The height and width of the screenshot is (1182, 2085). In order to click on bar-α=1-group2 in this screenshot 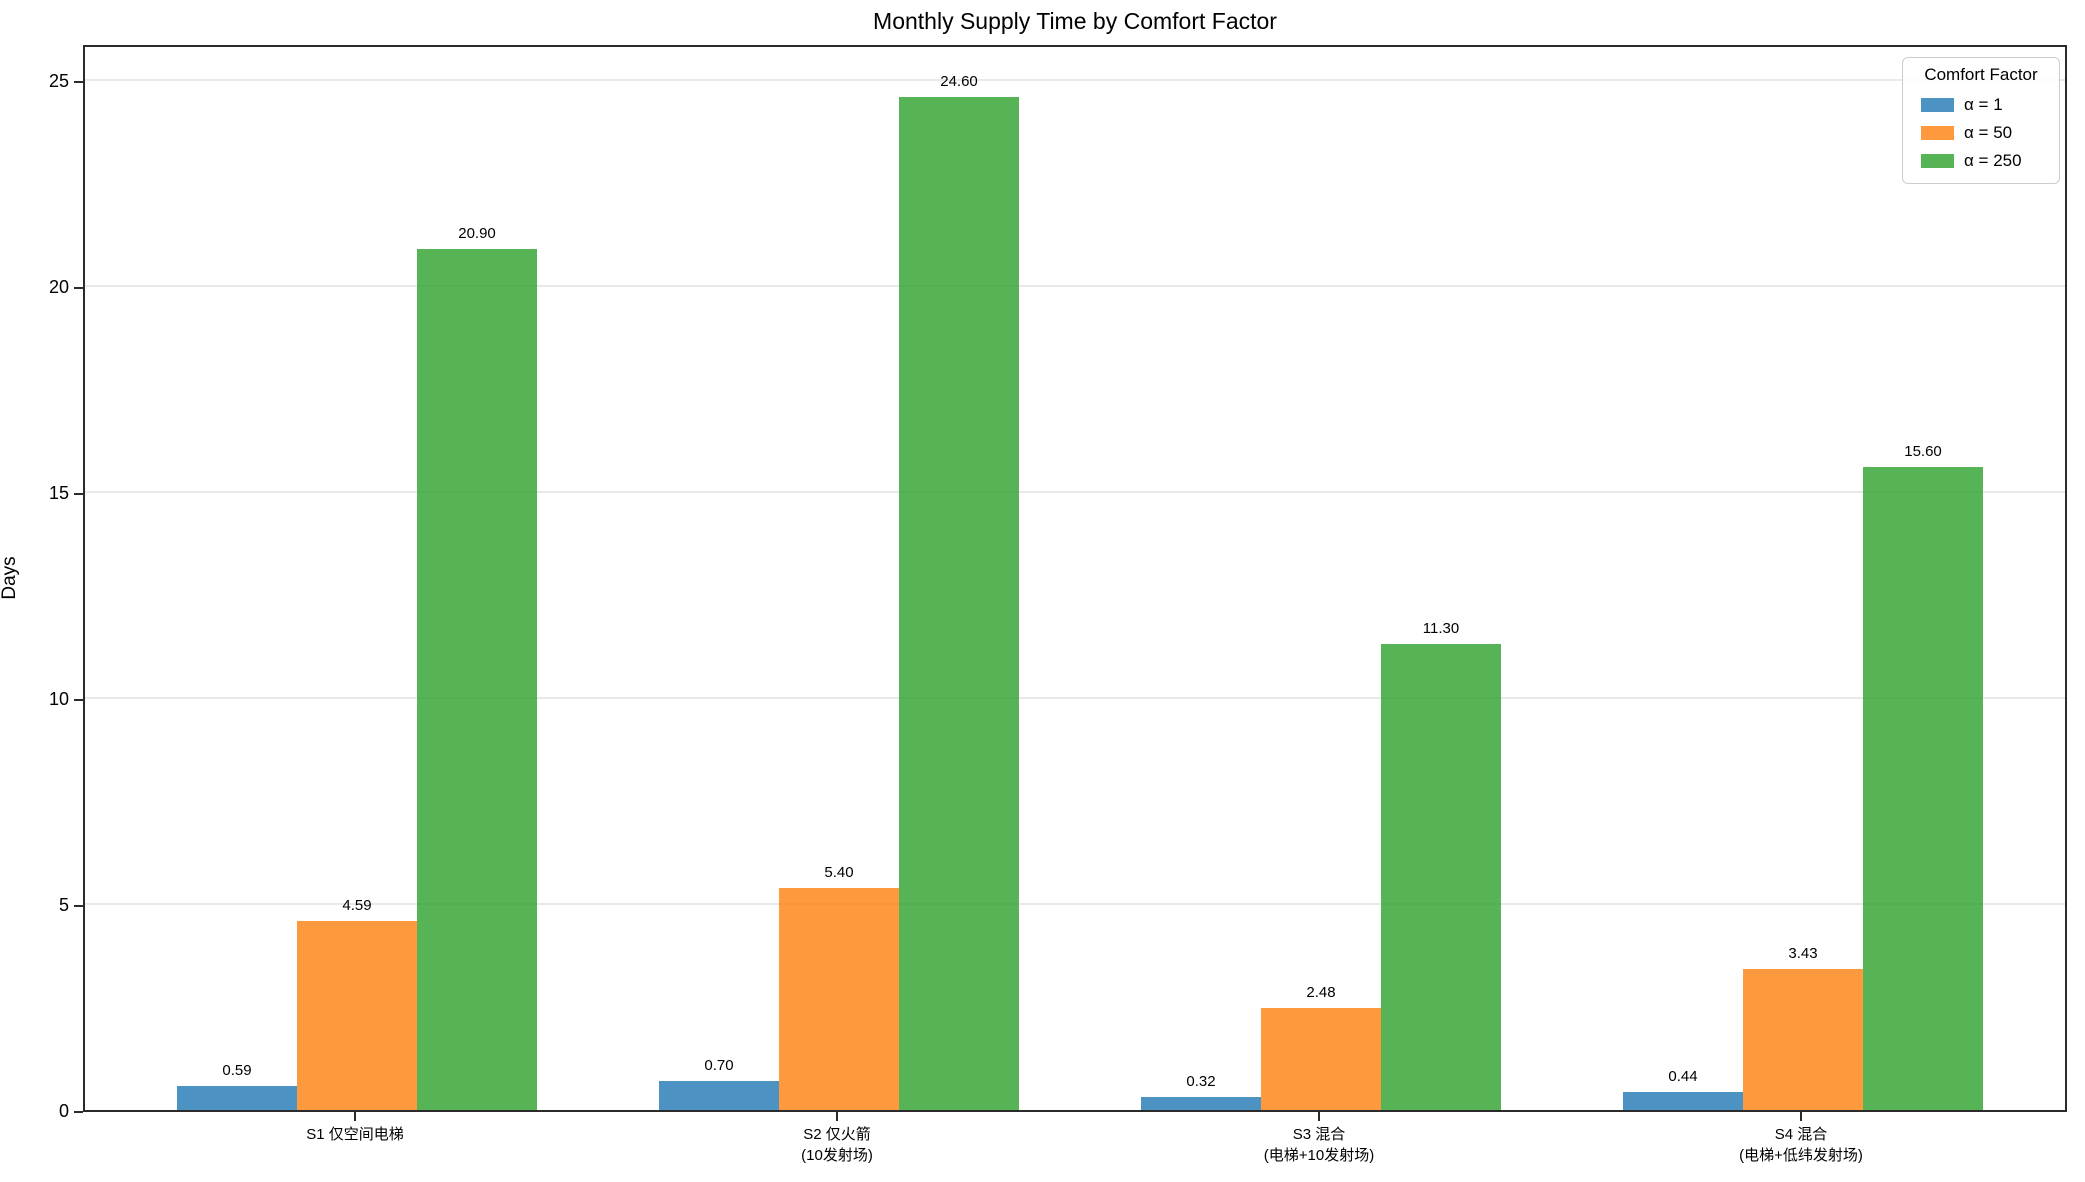, I will do `click(719, 1095)`.